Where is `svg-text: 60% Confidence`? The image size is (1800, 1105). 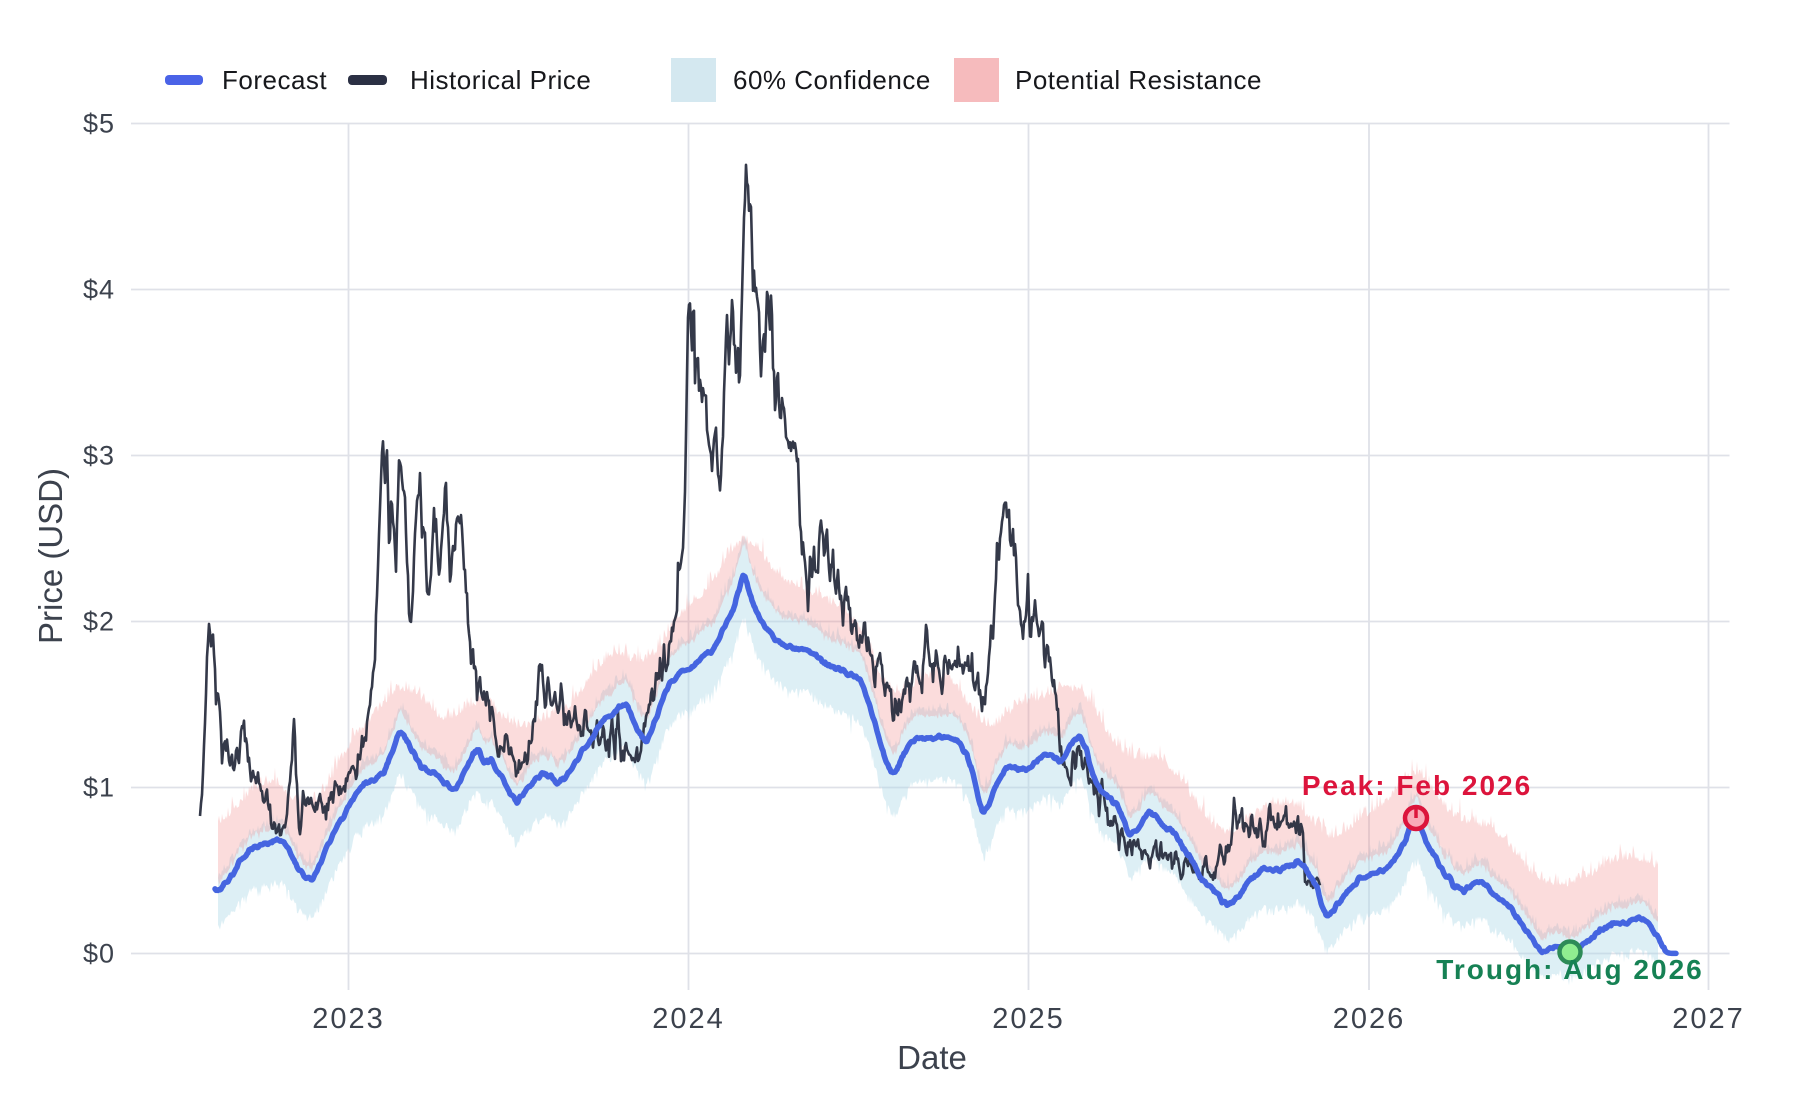
svg-text: 60% Confidence is located at coordinates (832, 80).